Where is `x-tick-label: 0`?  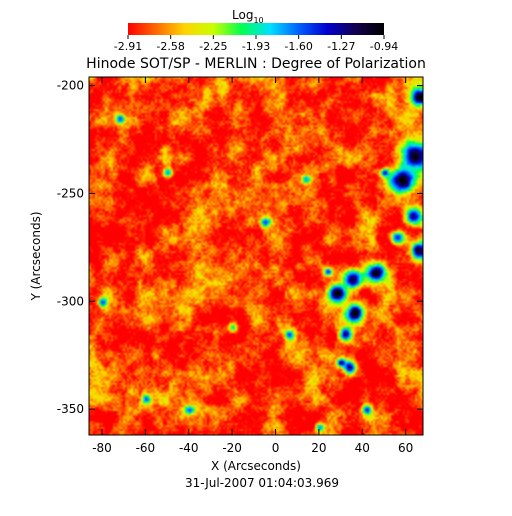 x-tick-label: 0 is located at coordinates (276, 448).